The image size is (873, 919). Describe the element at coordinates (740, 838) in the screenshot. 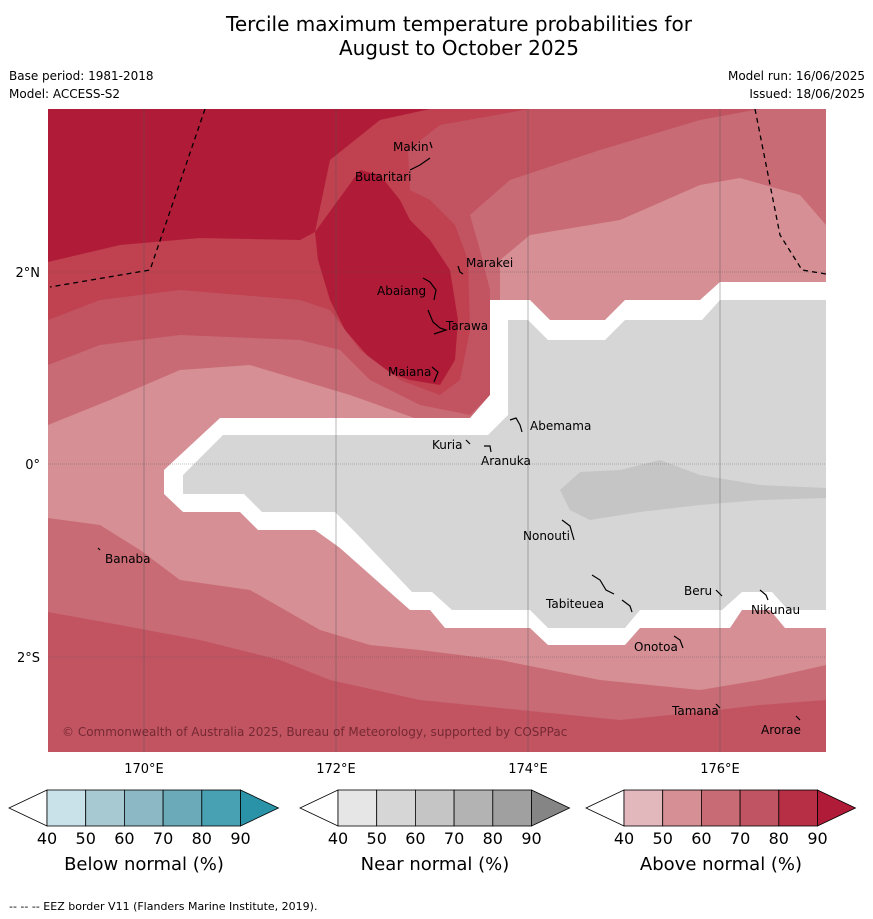

I see `colorbar-above-tick: 70` at that location.